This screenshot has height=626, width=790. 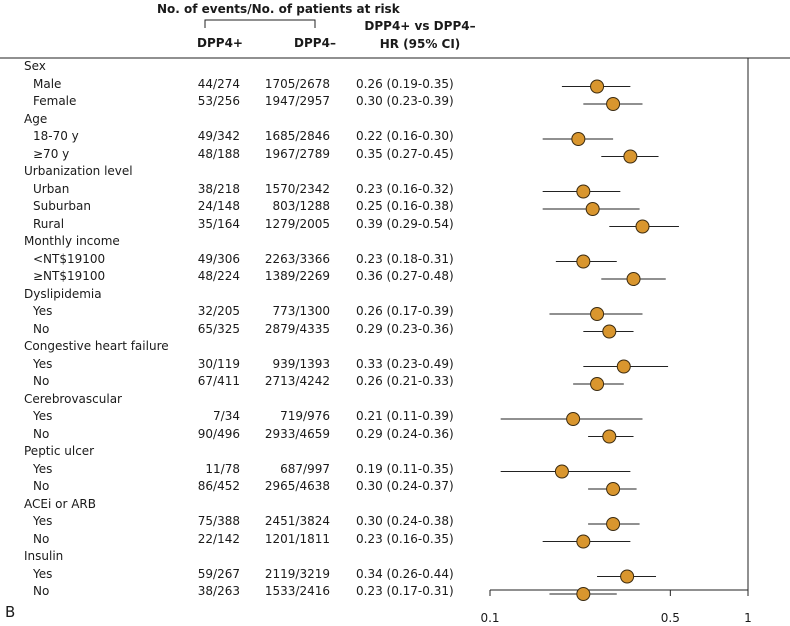 What do you see at coordinates (405, 573) in the screenshot?
I see `cell-hr-ci: 0.34 (0.26-0.44)` at bounding box center [405, 573].